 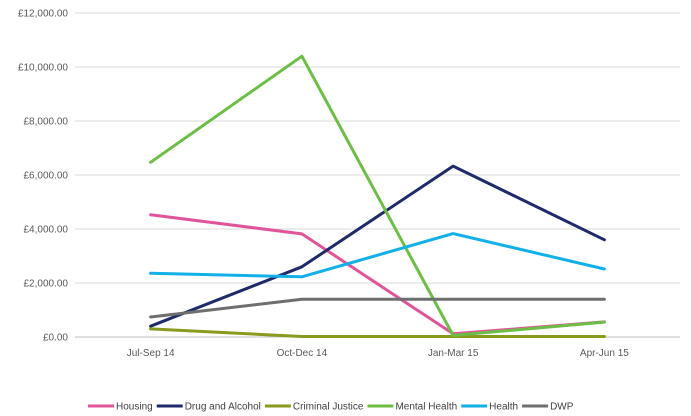 What do you see at coordinates (46, 176) in the screenshot?
I see `y-tick-label: £6,000.00` at bounding box center [46, 176].